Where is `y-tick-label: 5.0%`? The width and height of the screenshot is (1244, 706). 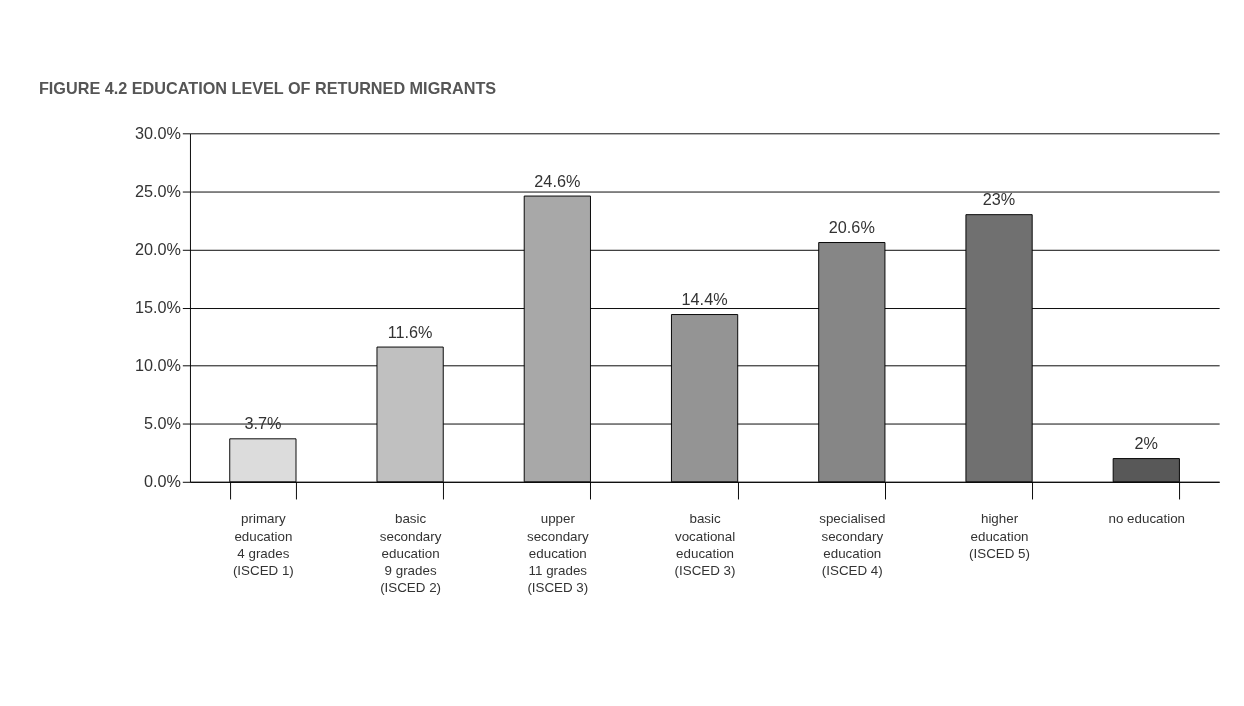 y-tick-label: 5.0% is located at coordinates (162, 422).